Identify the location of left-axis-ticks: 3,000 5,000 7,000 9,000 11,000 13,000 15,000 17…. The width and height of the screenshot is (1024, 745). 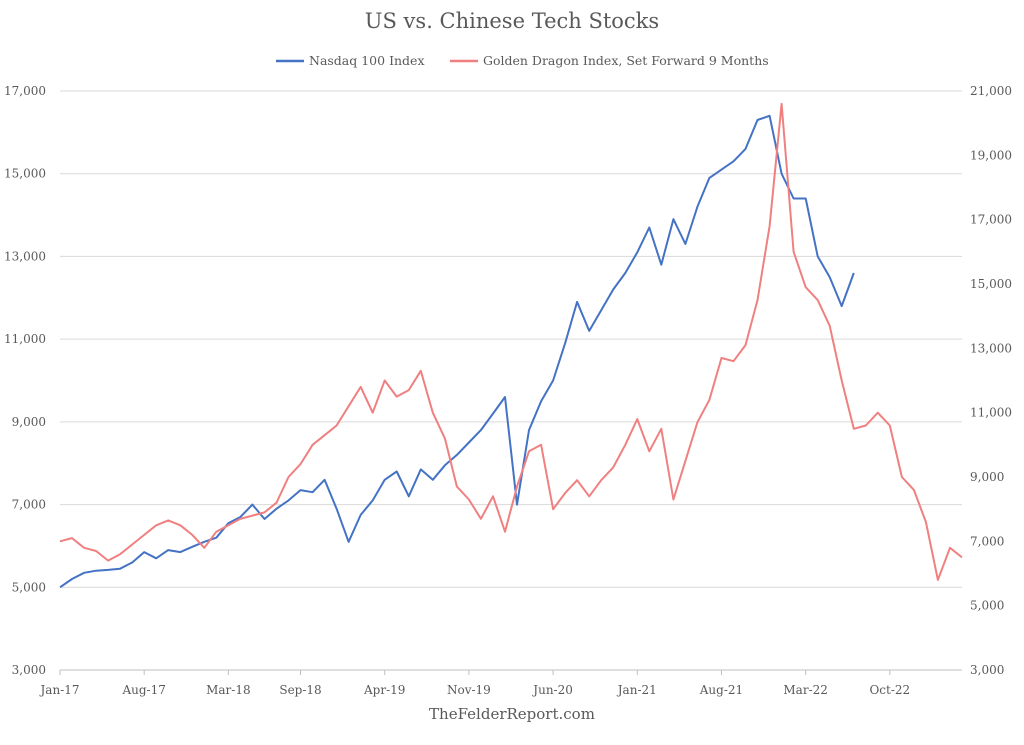
(25, 380).